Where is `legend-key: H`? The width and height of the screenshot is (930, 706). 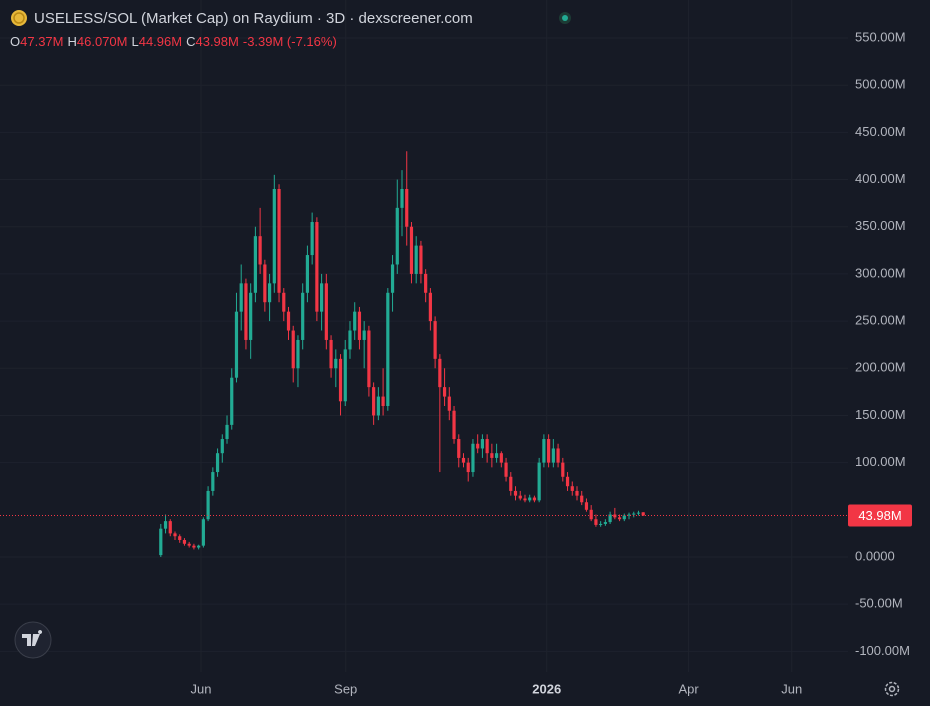 legend-key: H is located at coordinates (72, 41).